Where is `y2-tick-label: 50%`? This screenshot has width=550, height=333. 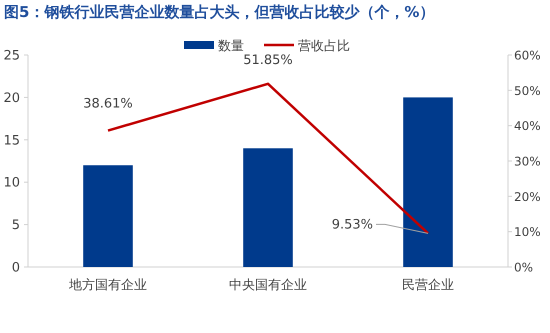
y2-tick-label: 50% is located at coordinates (527, 91).